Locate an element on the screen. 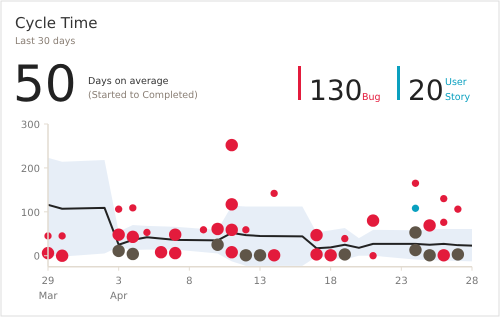 This screenshot has height=317, width=500. text: Bug is located at coordinates (371, 97).